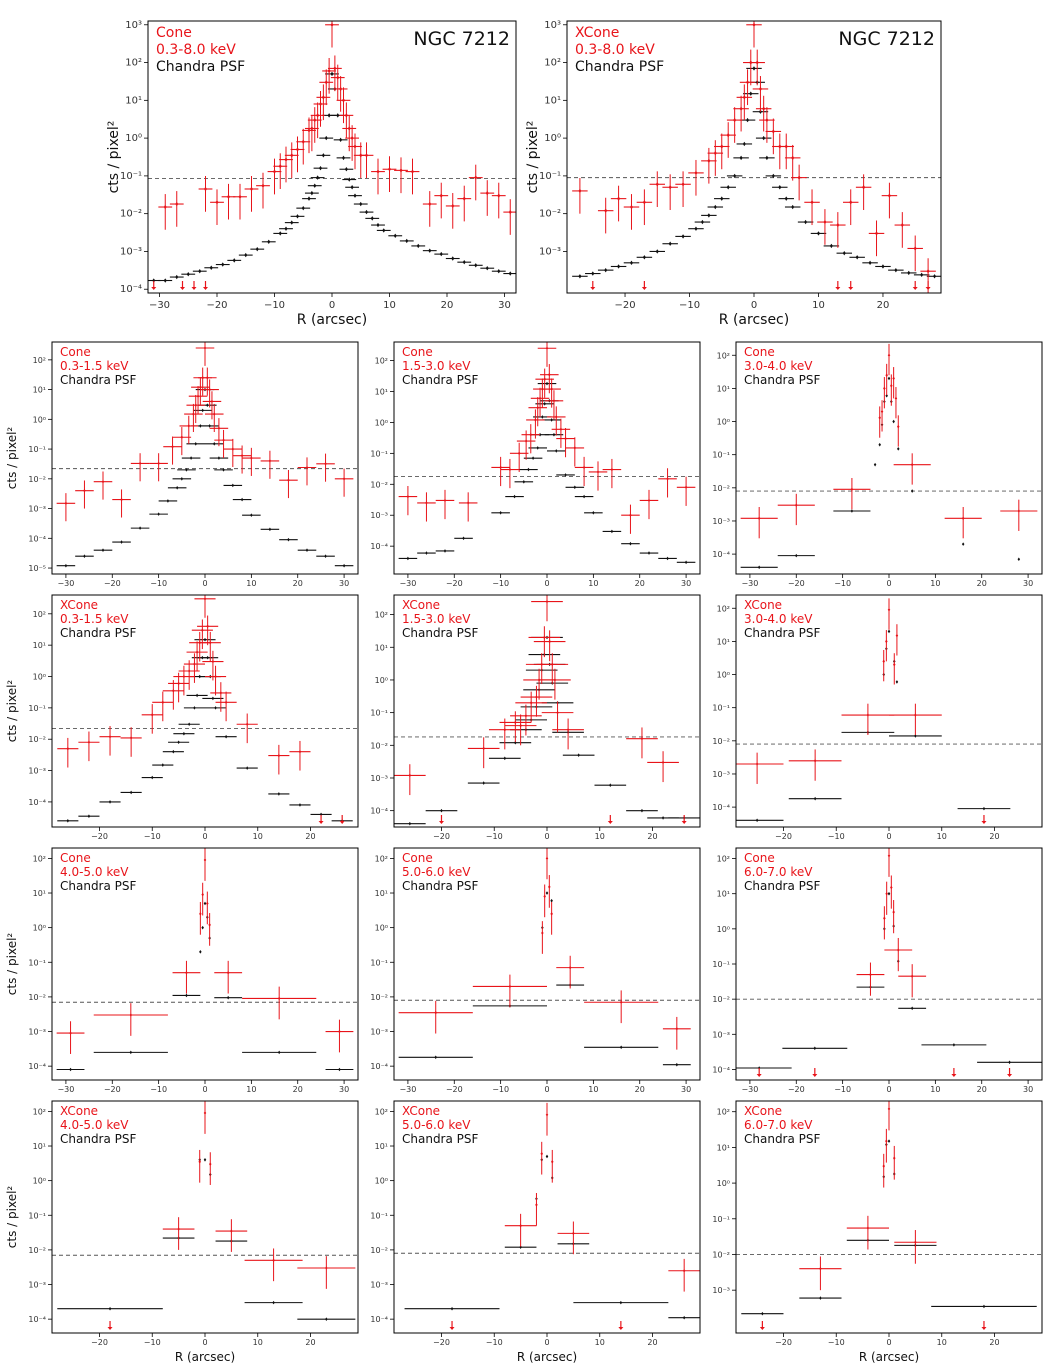  Describe the element at coordinates (533, 157) in the screenshot. I see `y-axis-label: cts / pixel²` at that location.